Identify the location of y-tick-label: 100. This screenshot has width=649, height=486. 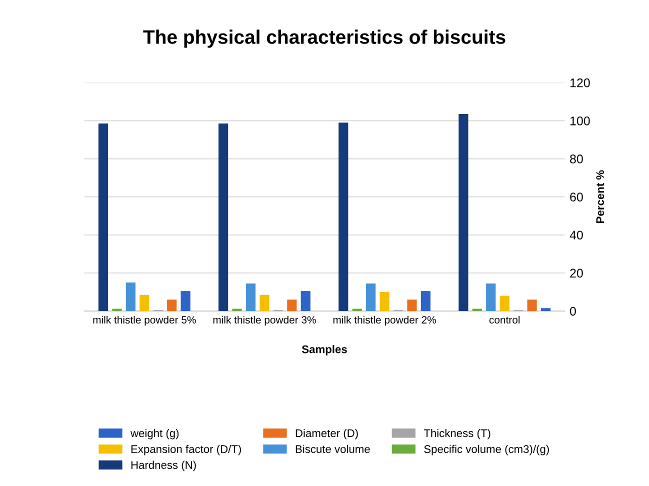
(580, 121).